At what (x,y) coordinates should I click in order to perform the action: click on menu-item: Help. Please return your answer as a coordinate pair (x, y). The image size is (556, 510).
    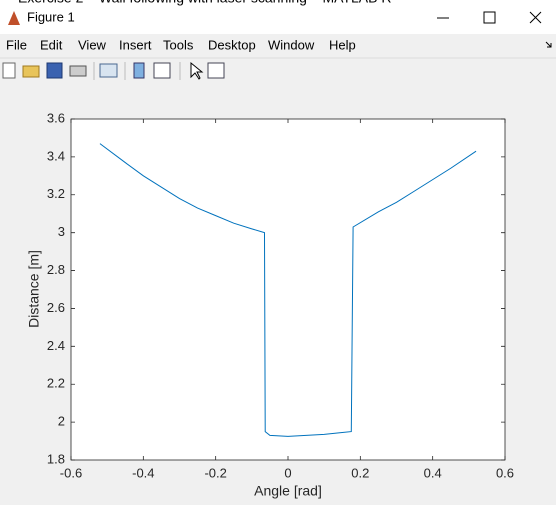
    Looking at the image, I should click on (342, 44).